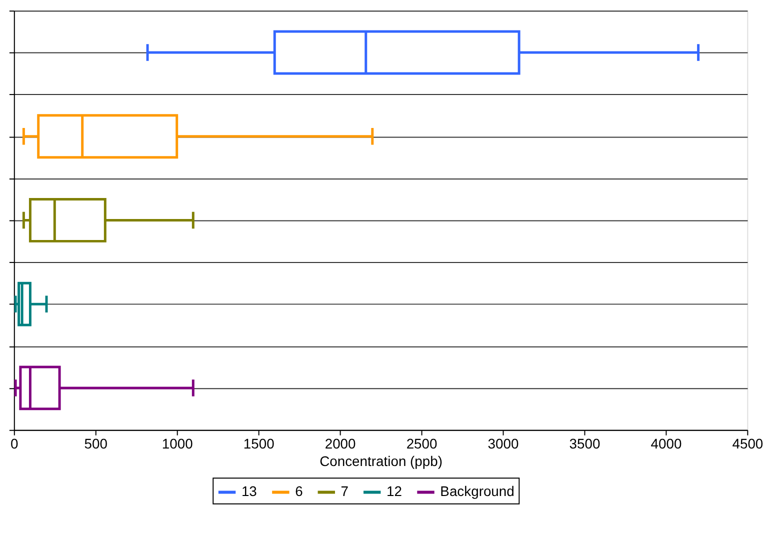 The height and width of the screenshot is (543, 777). I want to click on x-tick-label: 1000, so click(178, 443).